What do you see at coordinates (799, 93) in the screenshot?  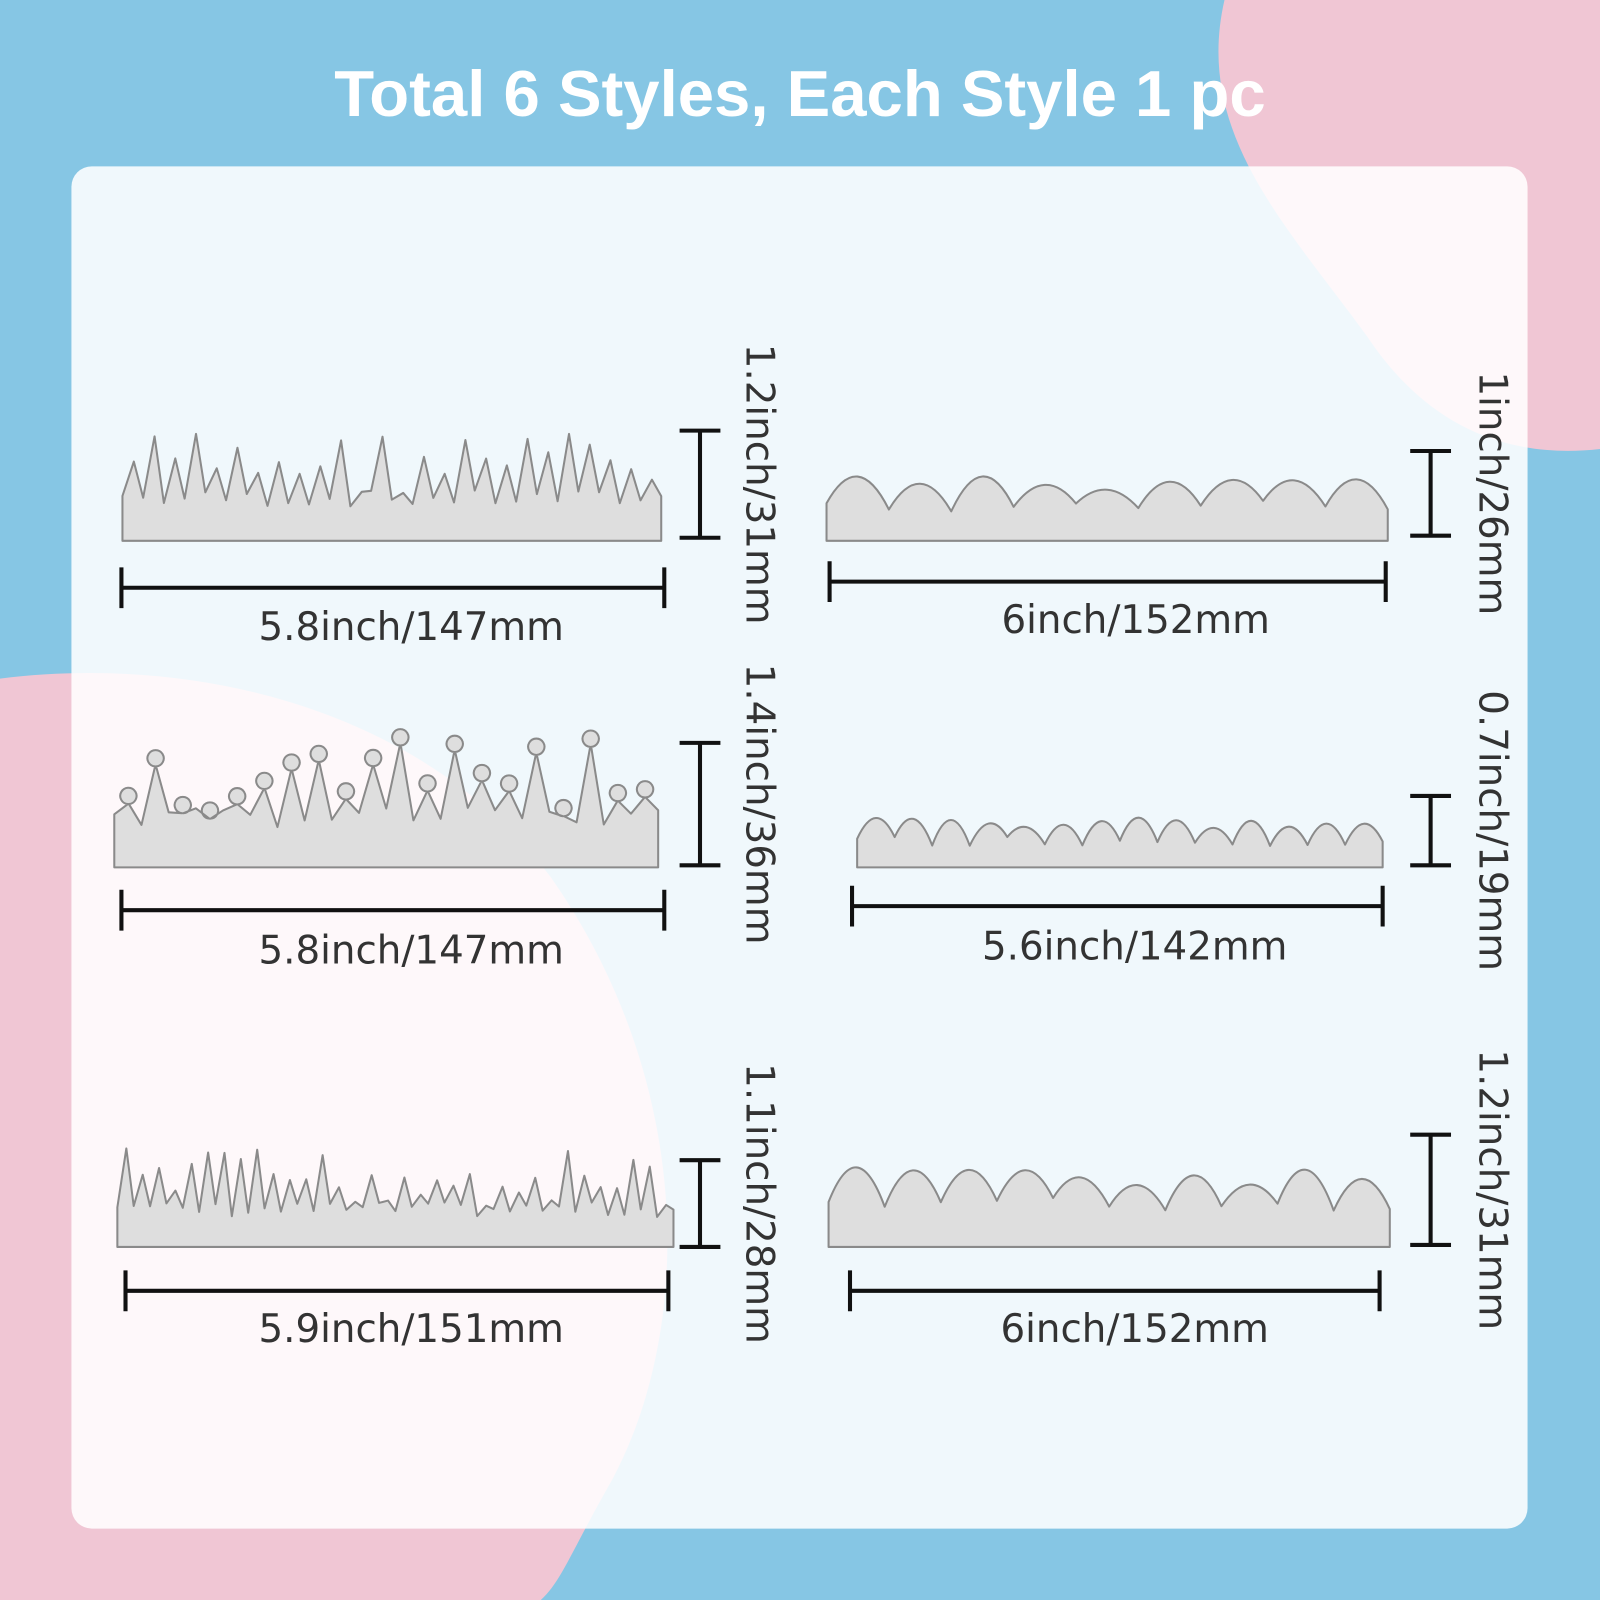 I see `title: Total 6 Styles, Each Style 1 pc` at bounding box center [799, 93].